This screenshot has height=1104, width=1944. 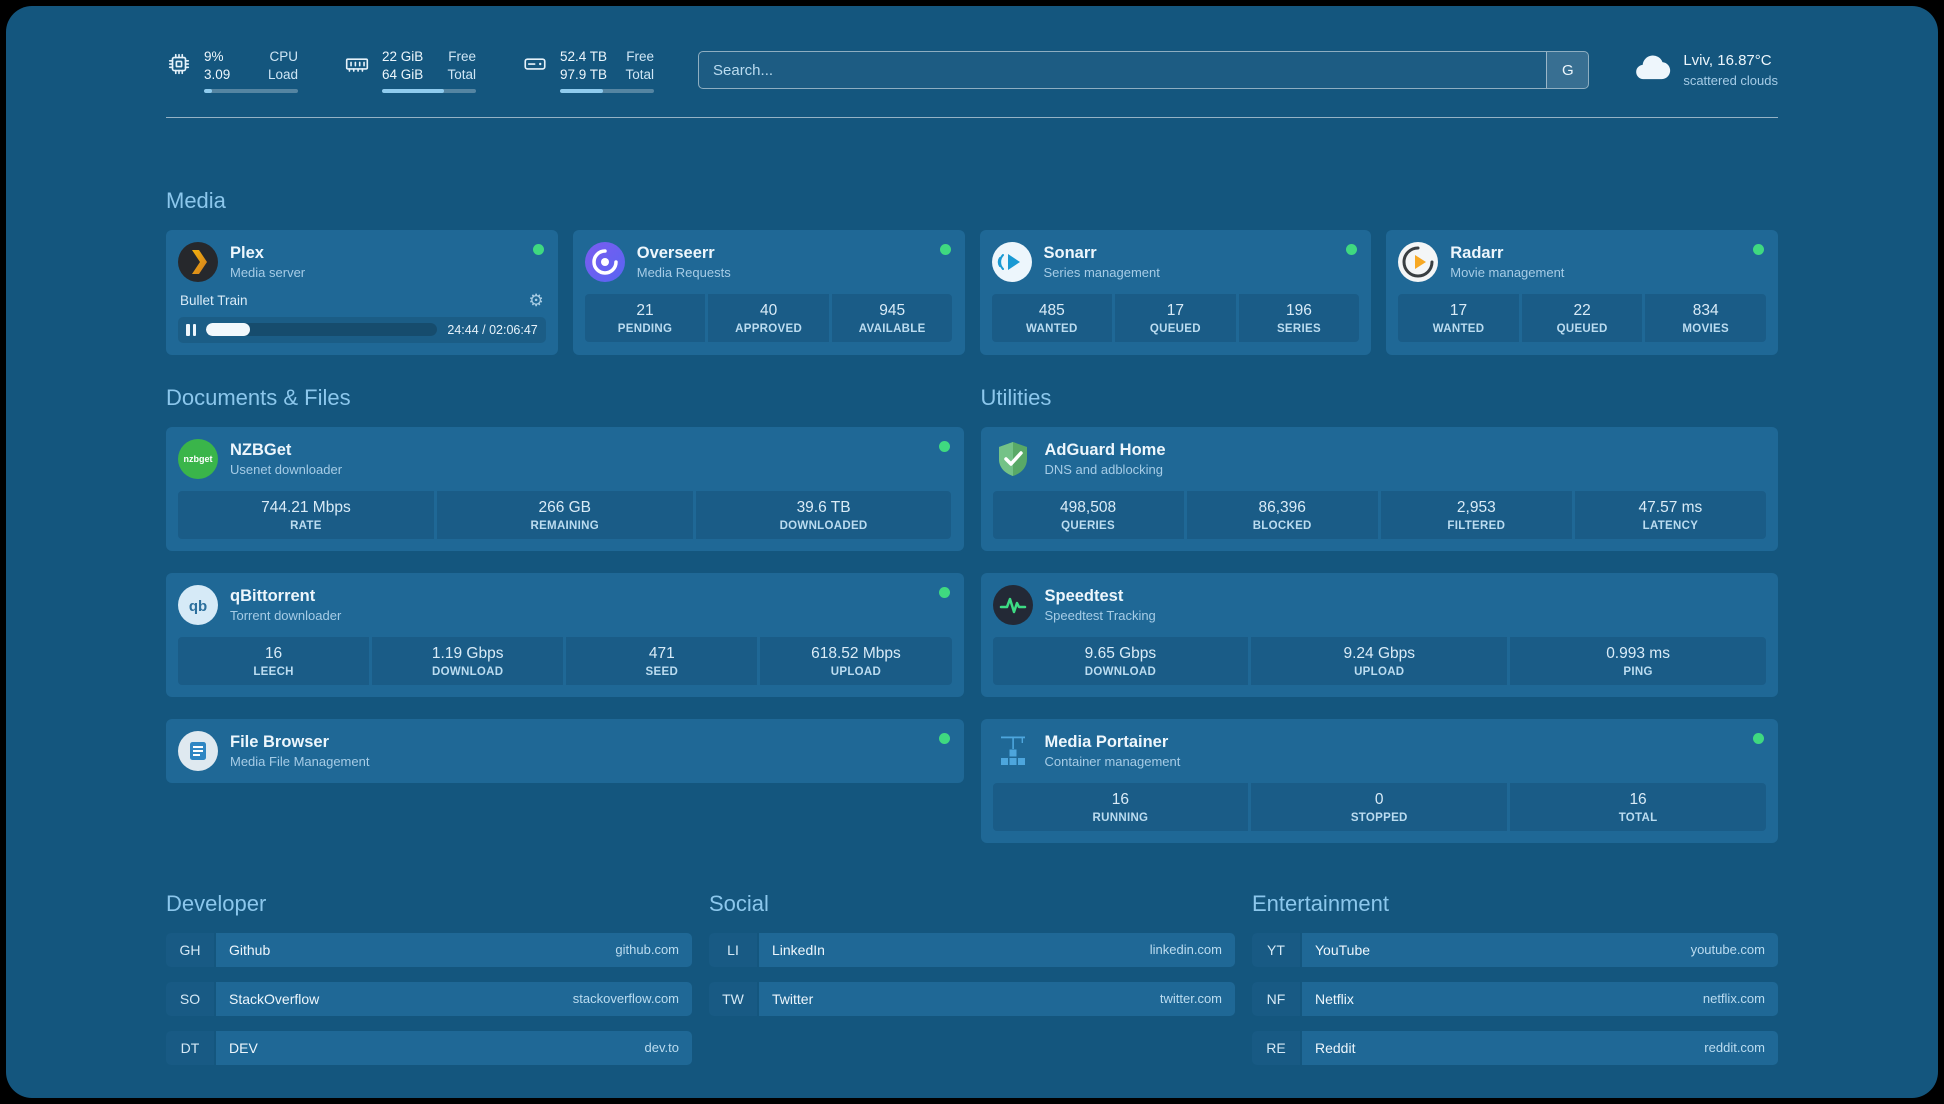 What do you see at coordinates (306, 514) in the screenshot?
I see `stat-rate: 744.21 Mbps RATE` at bounding box center [306, 514].